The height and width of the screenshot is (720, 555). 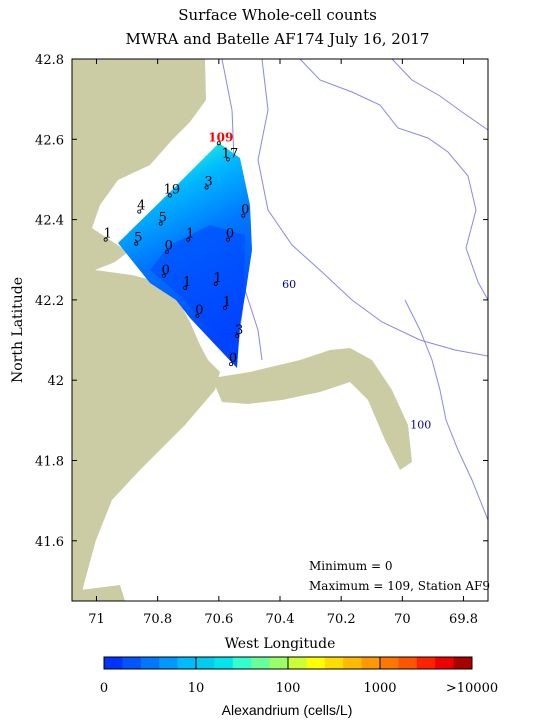 What do you see at coordinates (399, 586) in the screenshot?
I see `maximum-readout: Maximum = 109, Station AF9` at bounding box center [399, 586].